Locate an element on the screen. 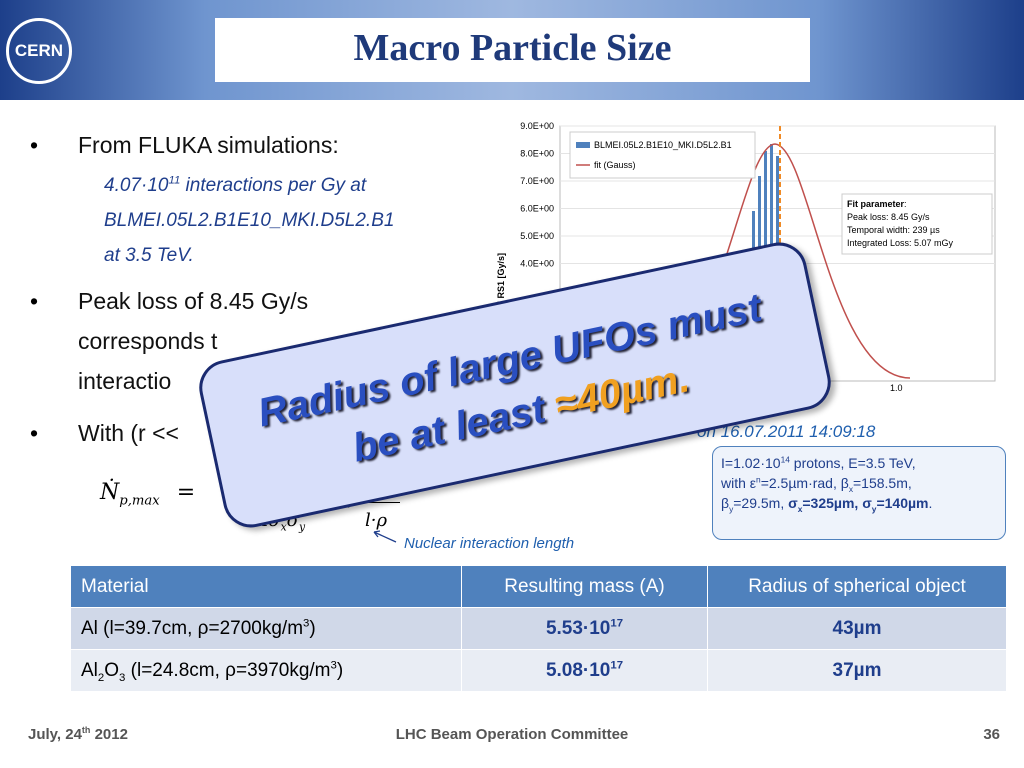  y-tick-label: 8.0E+00 is located at coordinates (537, 154).